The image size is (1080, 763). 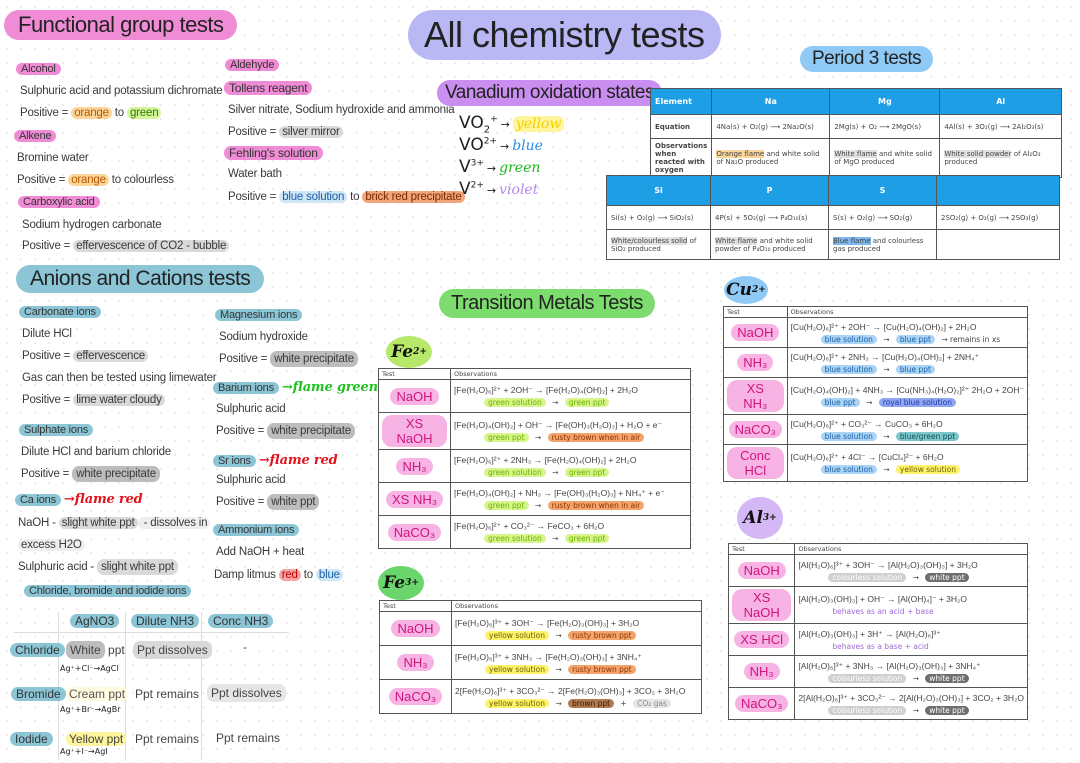 I want to click on header-p: P, so click(x=769, y=190).